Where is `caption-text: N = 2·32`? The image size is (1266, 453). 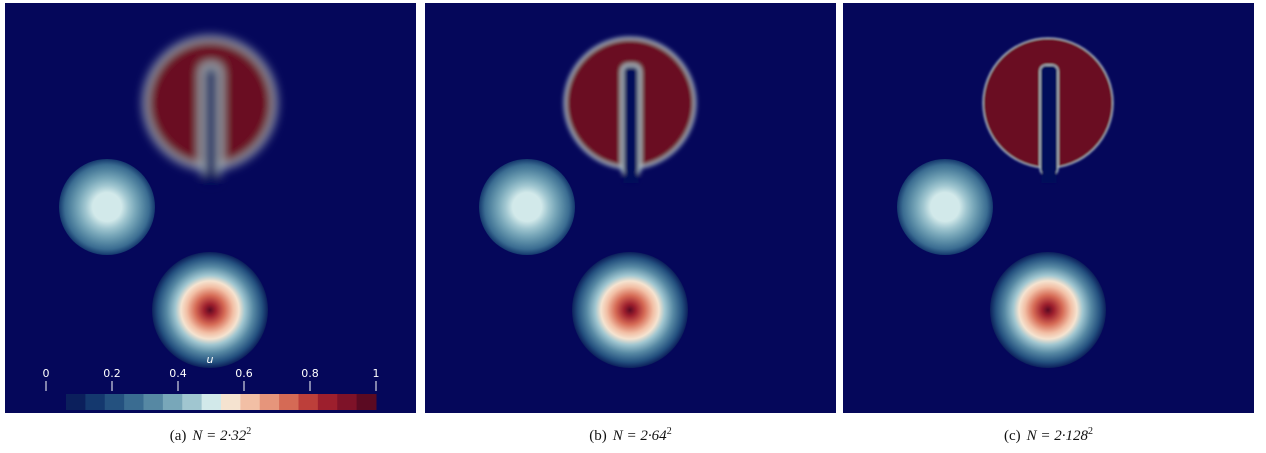
caption-text: N = 2·32 is located at coordinates (218, 436).